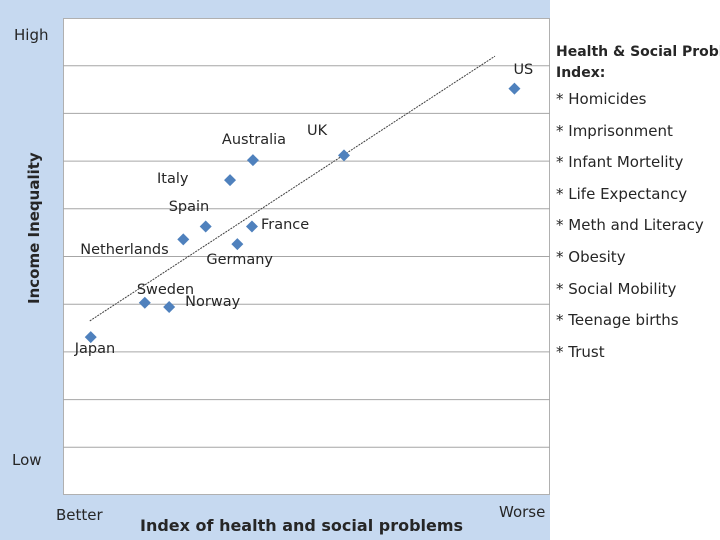 The image size is (720, 540). What do you see at coordinates (90, 337) in the screenshot?
I see `point-japan` at bounding box center [90, 337].